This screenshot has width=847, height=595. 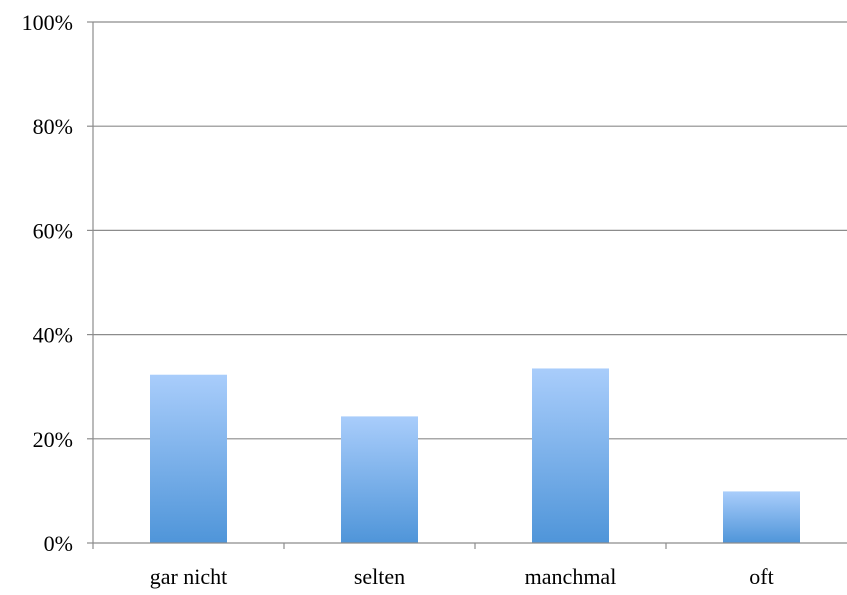 What do you see at coordinates (53, 335) in the screenshot?
I see `y-tick-label: 40%` at bounding box center [53, 335].